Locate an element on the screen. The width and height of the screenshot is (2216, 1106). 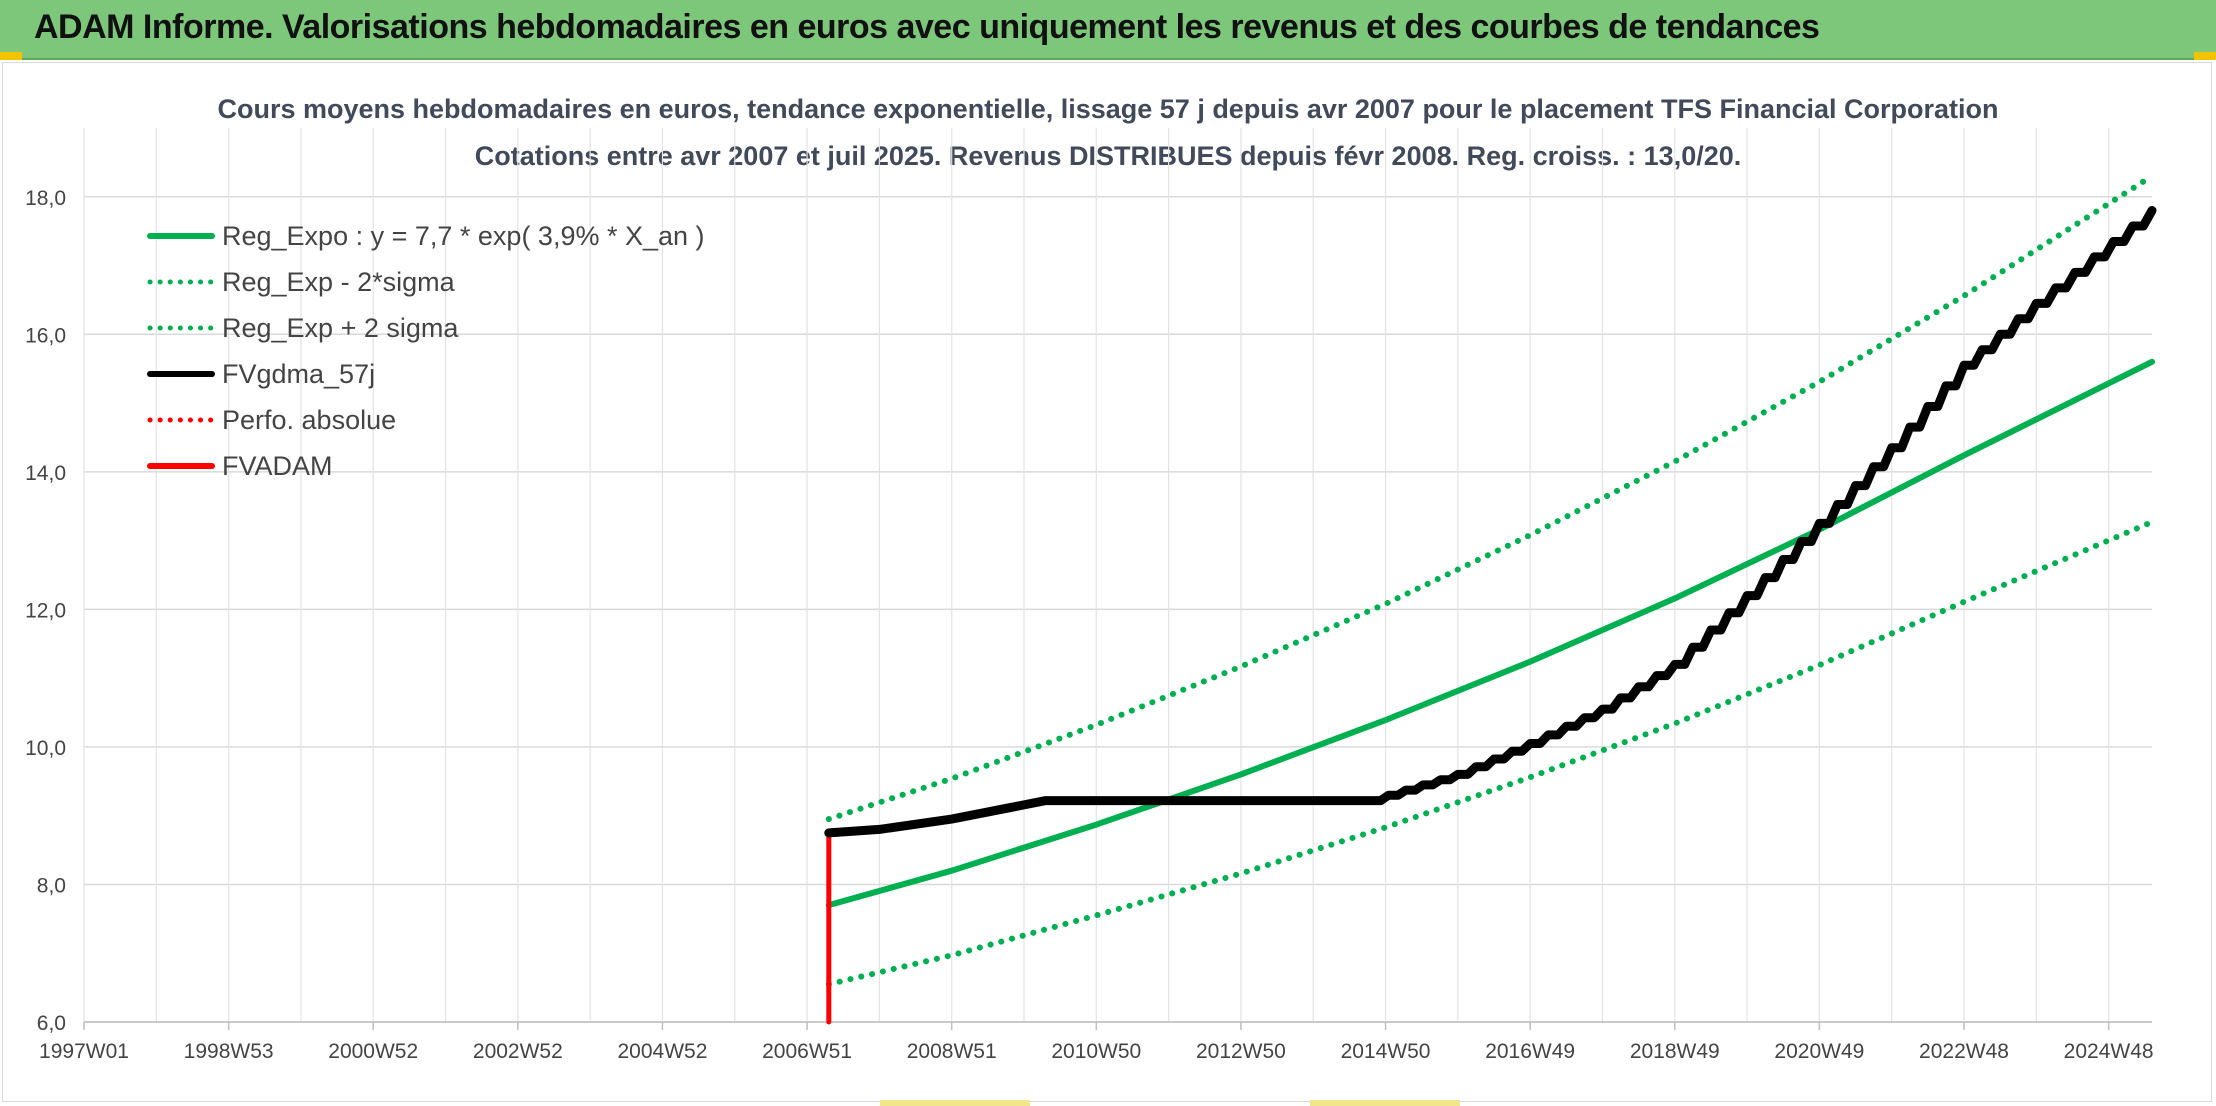
legend-label: FVADAM is located at coordinates (277, 466).